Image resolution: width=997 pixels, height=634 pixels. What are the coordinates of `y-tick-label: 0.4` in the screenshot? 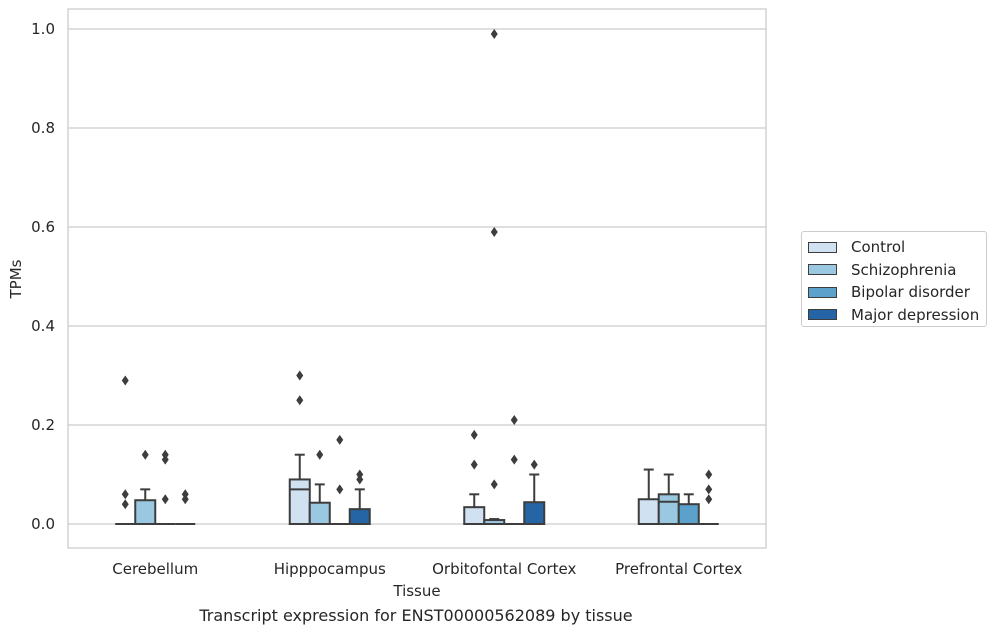 It's located at (43, 326).